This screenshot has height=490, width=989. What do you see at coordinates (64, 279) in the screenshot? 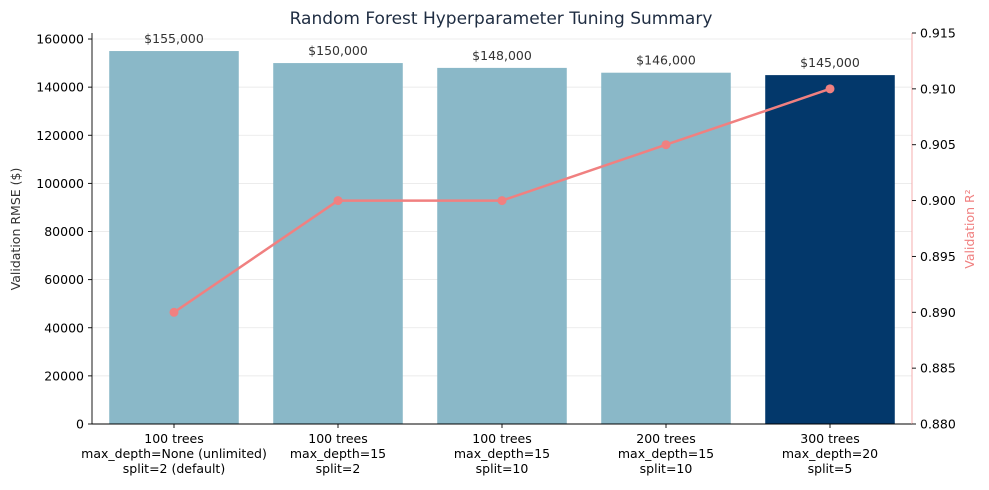
I see `y-tick-label: 60000` at bounding box center [64, 279].